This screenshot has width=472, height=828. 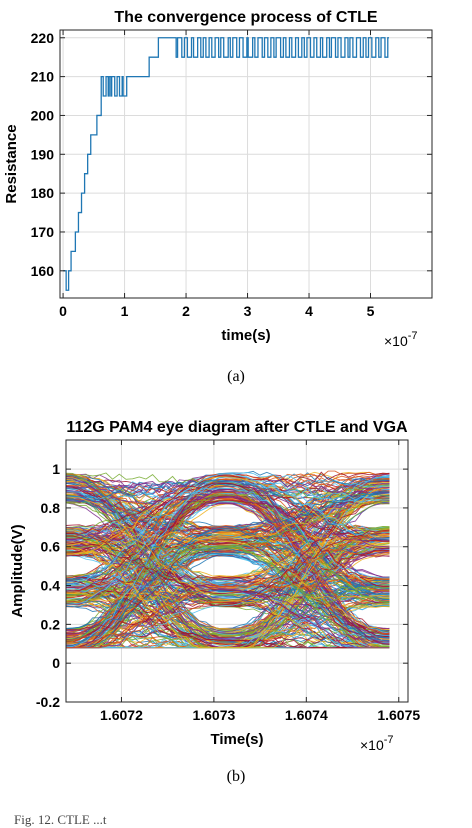 I want to click on x-tick-label: 5, so click(x=371, y=311).